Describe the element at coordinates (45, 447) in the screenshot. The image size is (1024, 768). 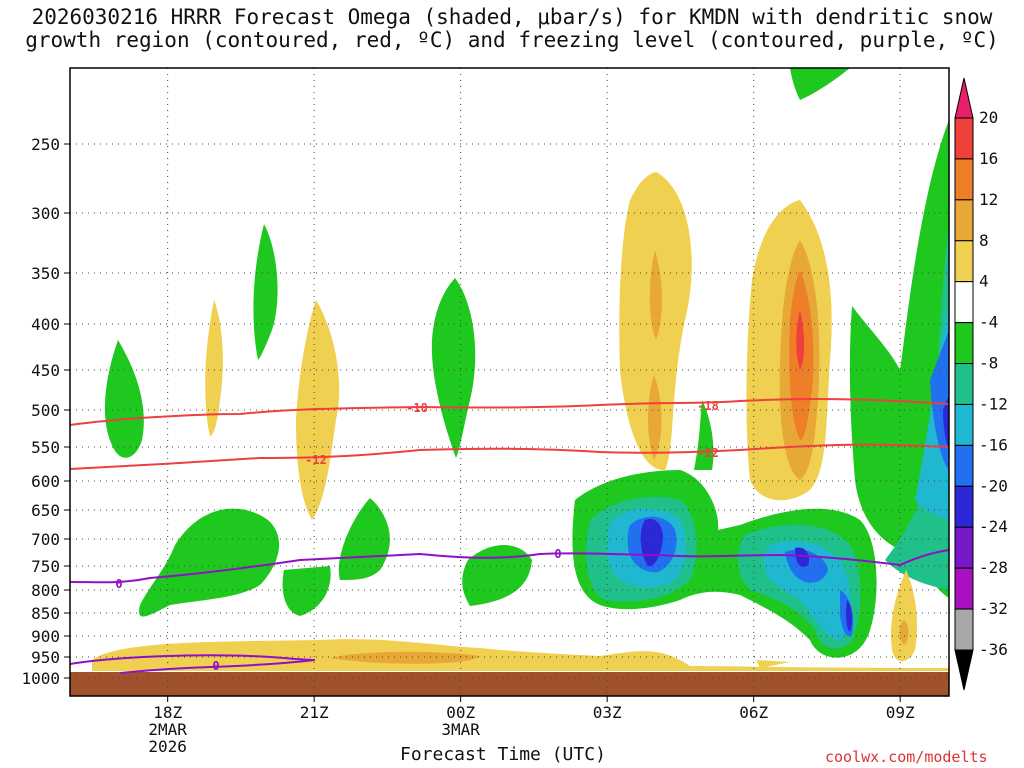
I see `y-tick-label-550: 550` at that location.